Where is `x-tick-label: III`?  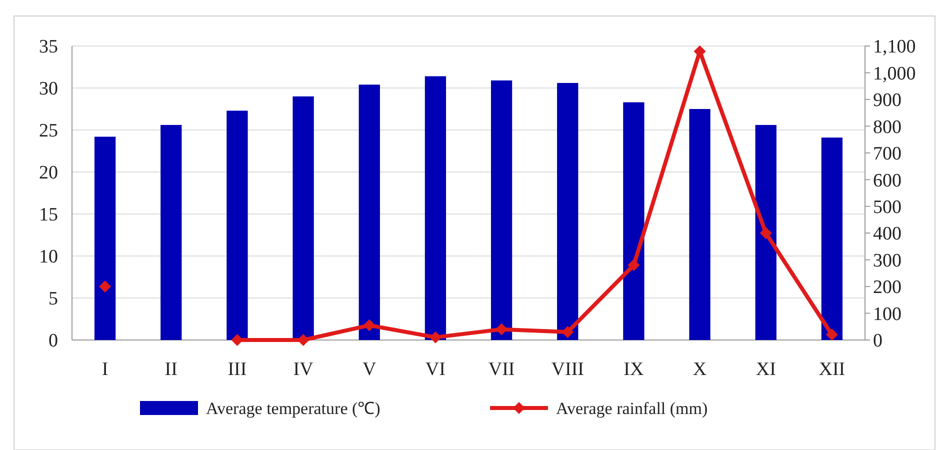 x-tick-label: III is located at coordinates (237, 369).